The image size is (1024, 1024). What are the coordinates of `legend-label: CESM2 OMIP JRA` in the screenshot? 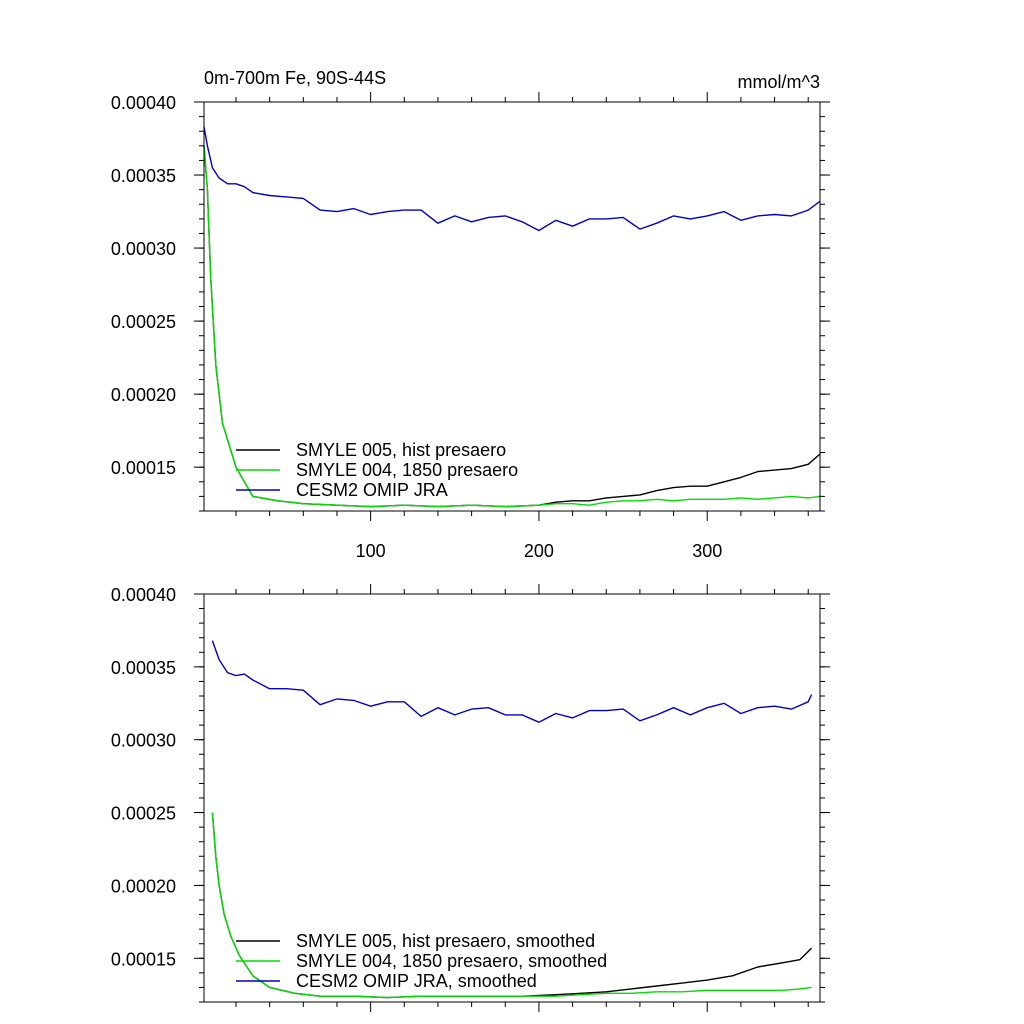 It's located at (372, 490).